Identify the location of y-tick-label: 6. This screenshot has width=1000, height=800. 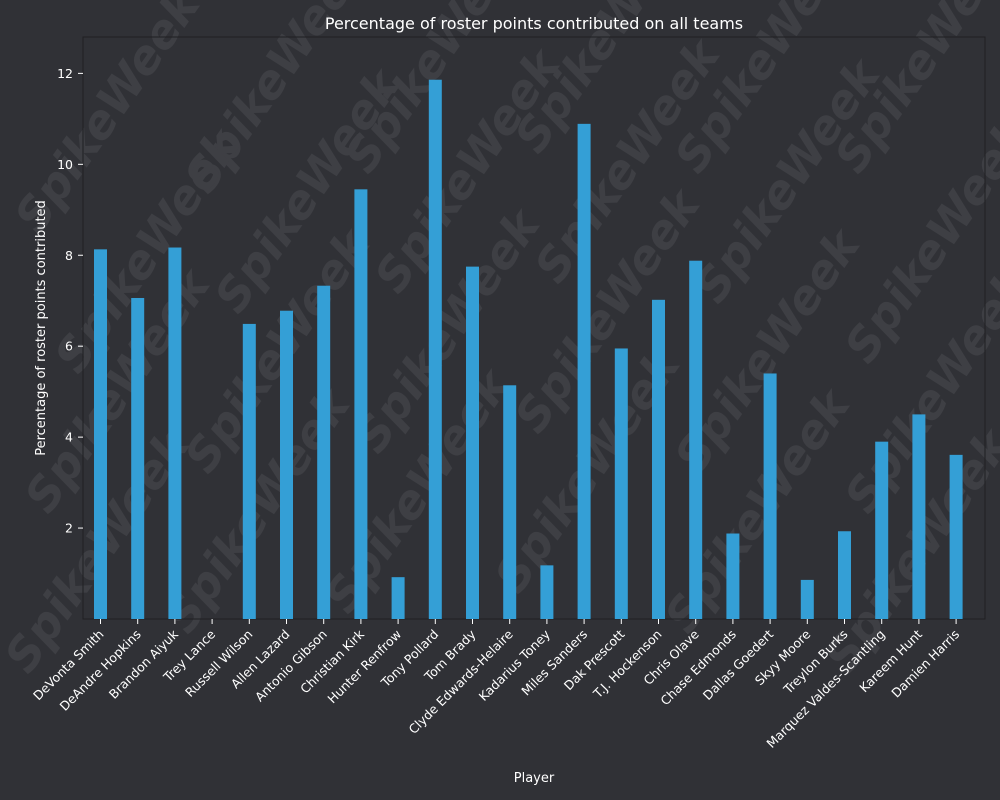
(69, 346).